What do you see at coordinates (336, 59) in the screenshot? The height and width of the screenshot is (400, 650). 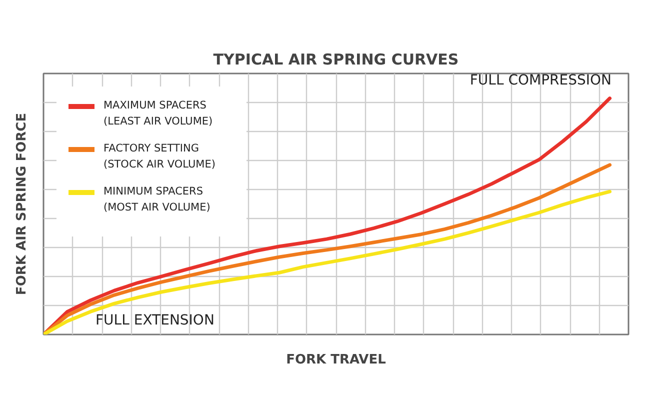 I see `chart-title: TYPICAL AIR SPRING CURVES` at bounding box center [336, 59].